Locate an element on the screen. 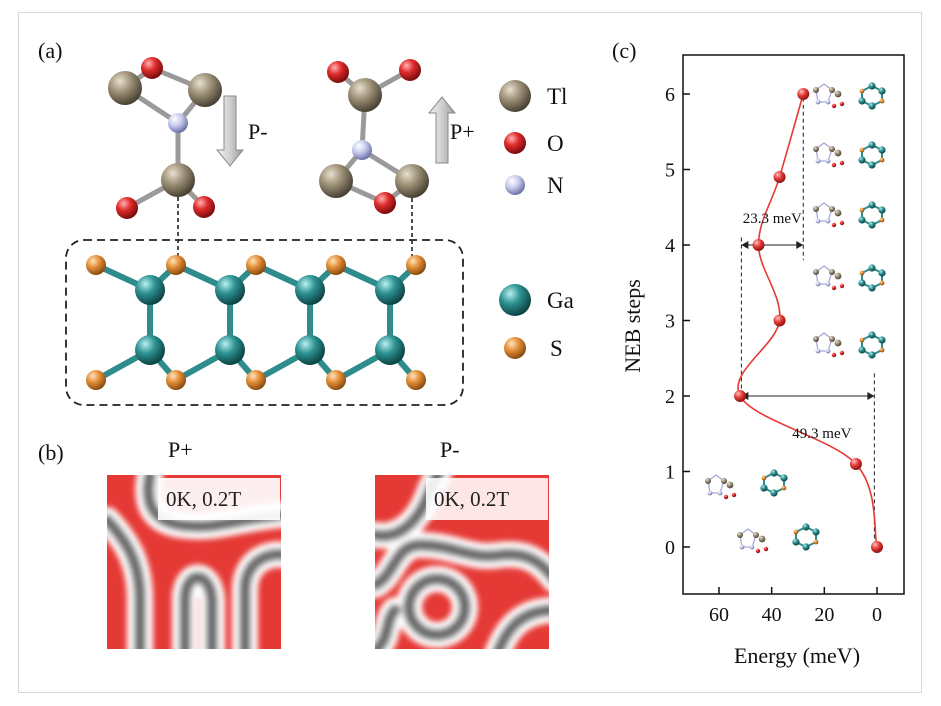 This screenshot has width=941, height=706. legend-o: O is located at coordinates (555, 143).